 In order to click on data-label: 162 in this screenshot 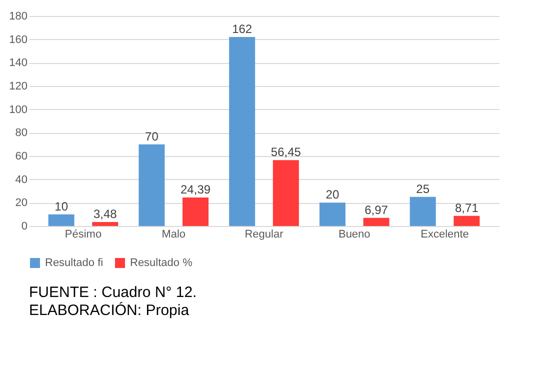, I will do `click(242, 29)`.